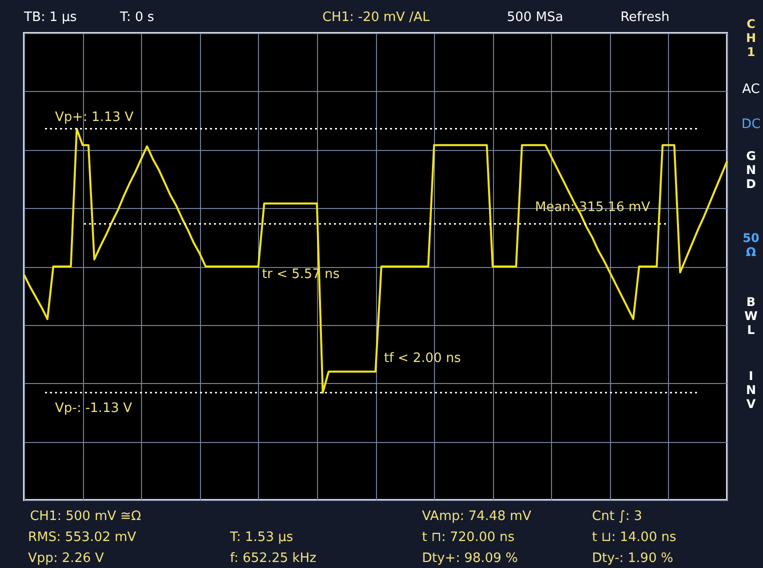  What do you see at coordinates (273, 558) in the screenshot?
I see `text: f: 652.25 kHz` at bounding box center [273, 558].